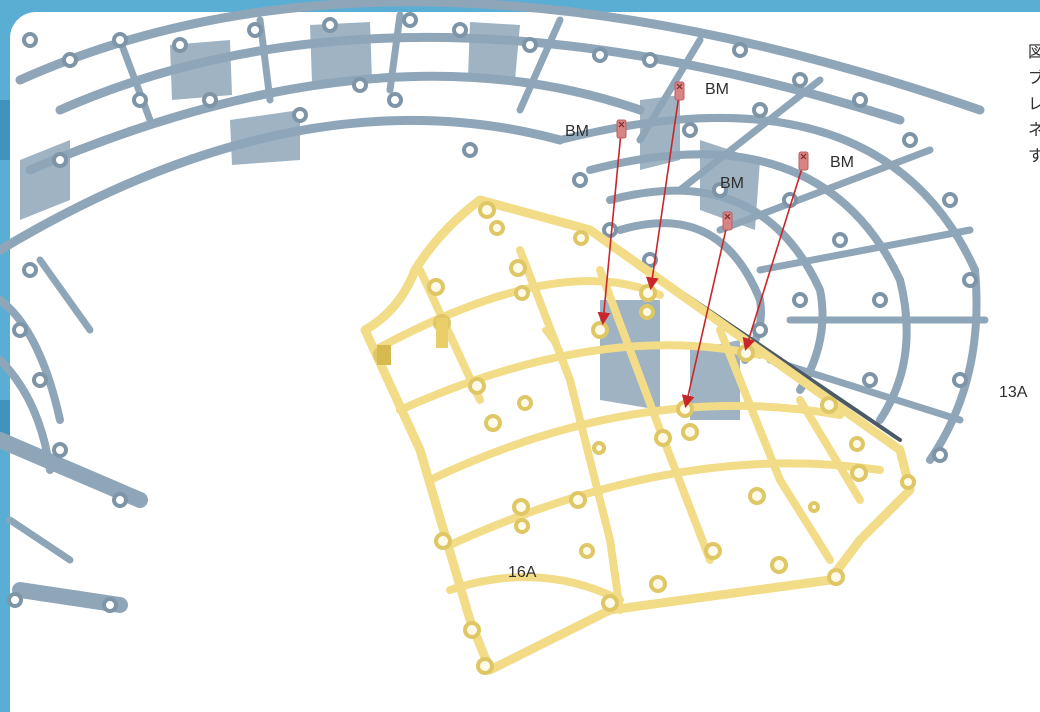  I want to click on instruction-char: ブ, so click(1034, 78).